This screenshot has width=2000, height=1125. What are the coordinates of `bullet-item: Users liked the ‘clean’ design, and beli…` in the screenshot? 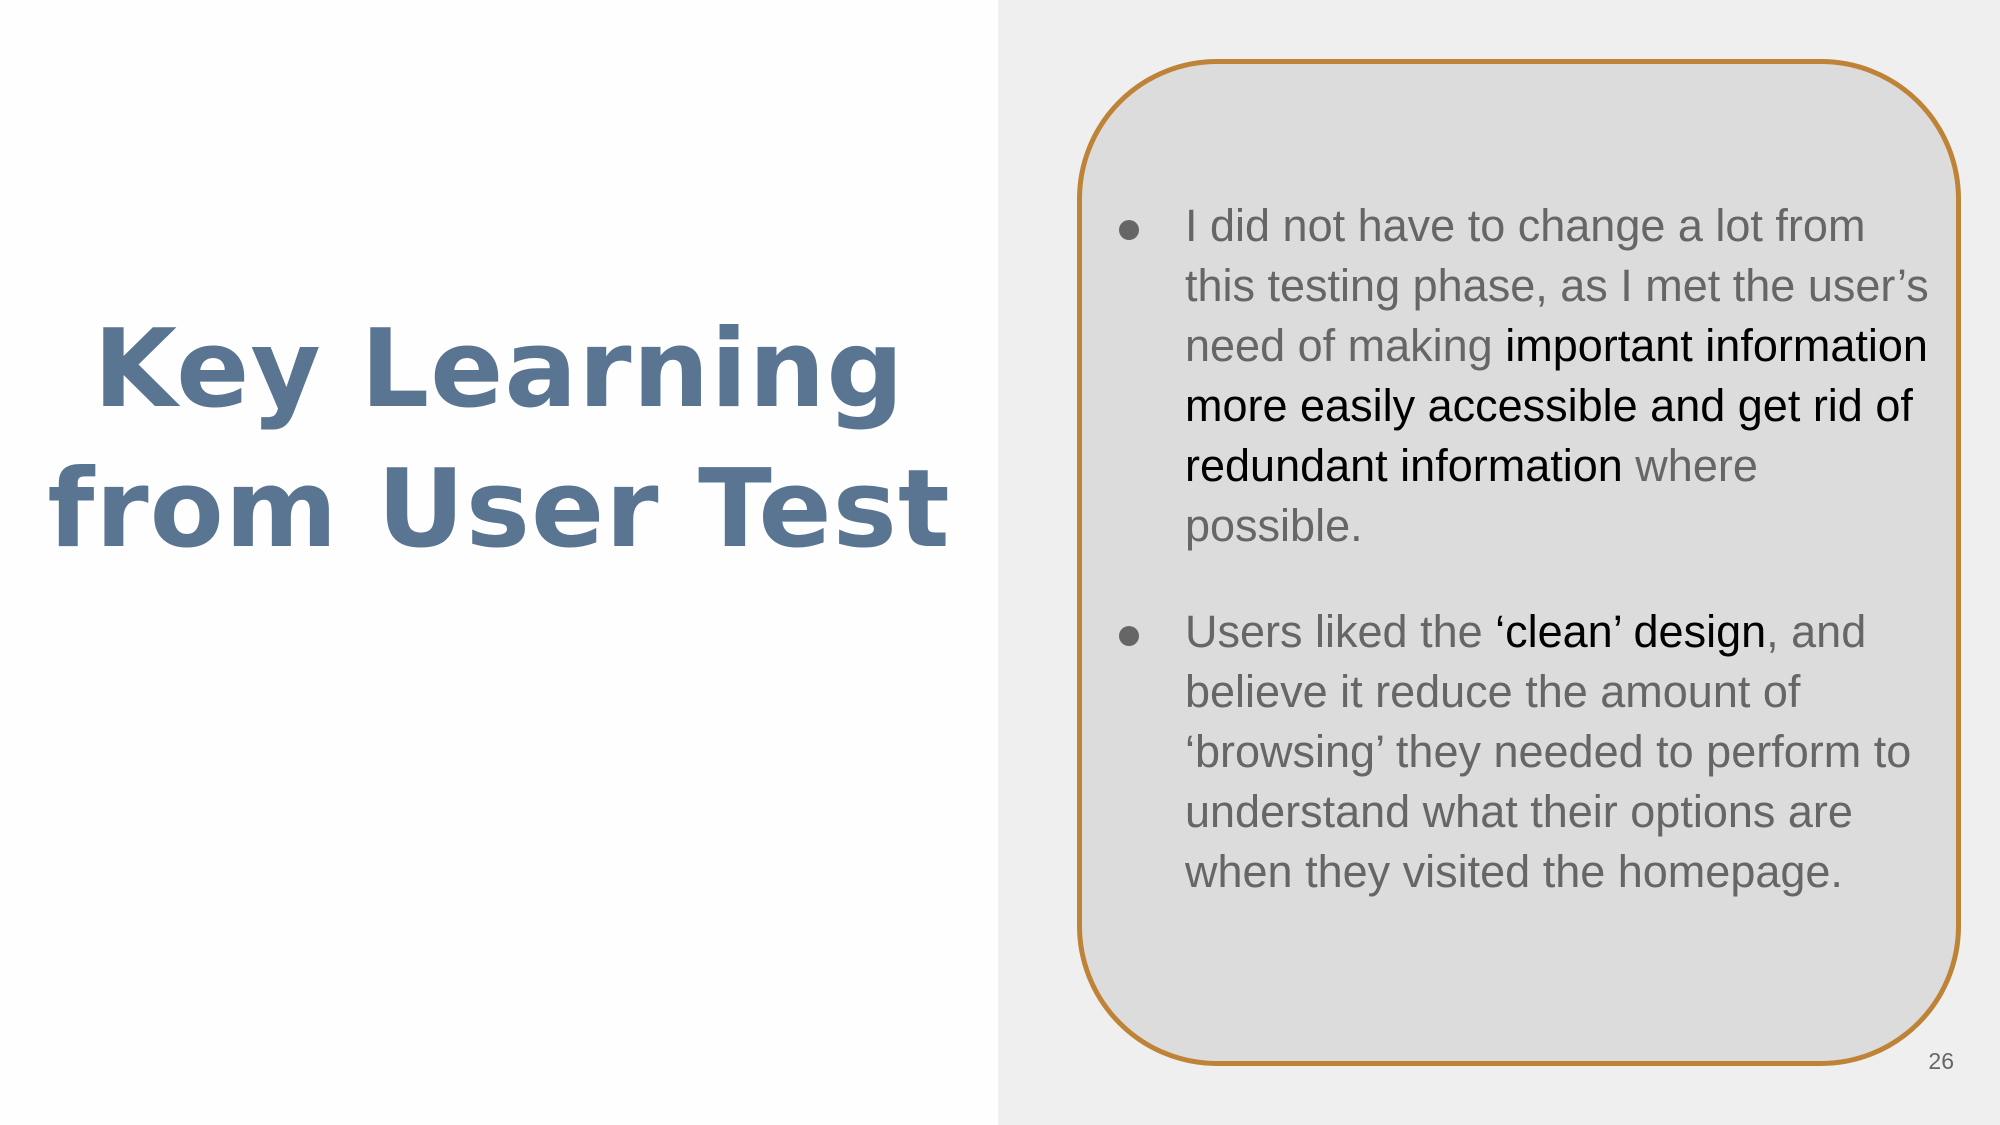 It's located at (1519, 752).